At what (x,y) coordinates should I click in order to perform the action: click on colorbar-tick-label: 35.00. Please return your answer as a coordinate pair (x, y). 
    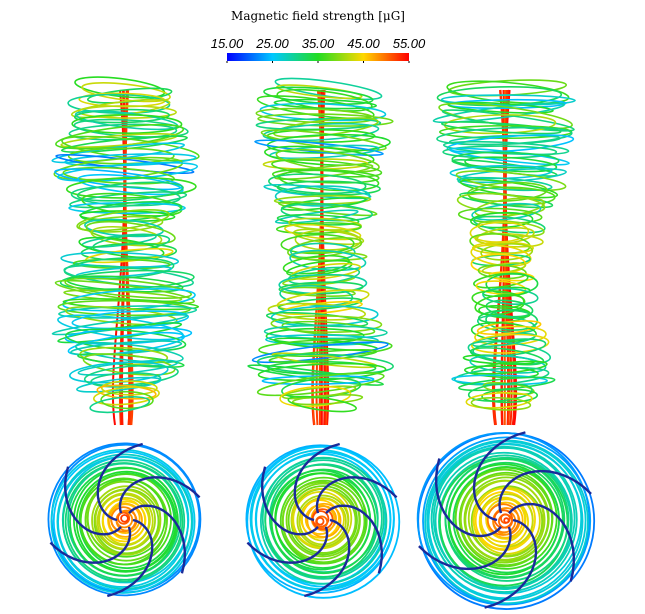
    Looking at the image, I should click on (318, 43).